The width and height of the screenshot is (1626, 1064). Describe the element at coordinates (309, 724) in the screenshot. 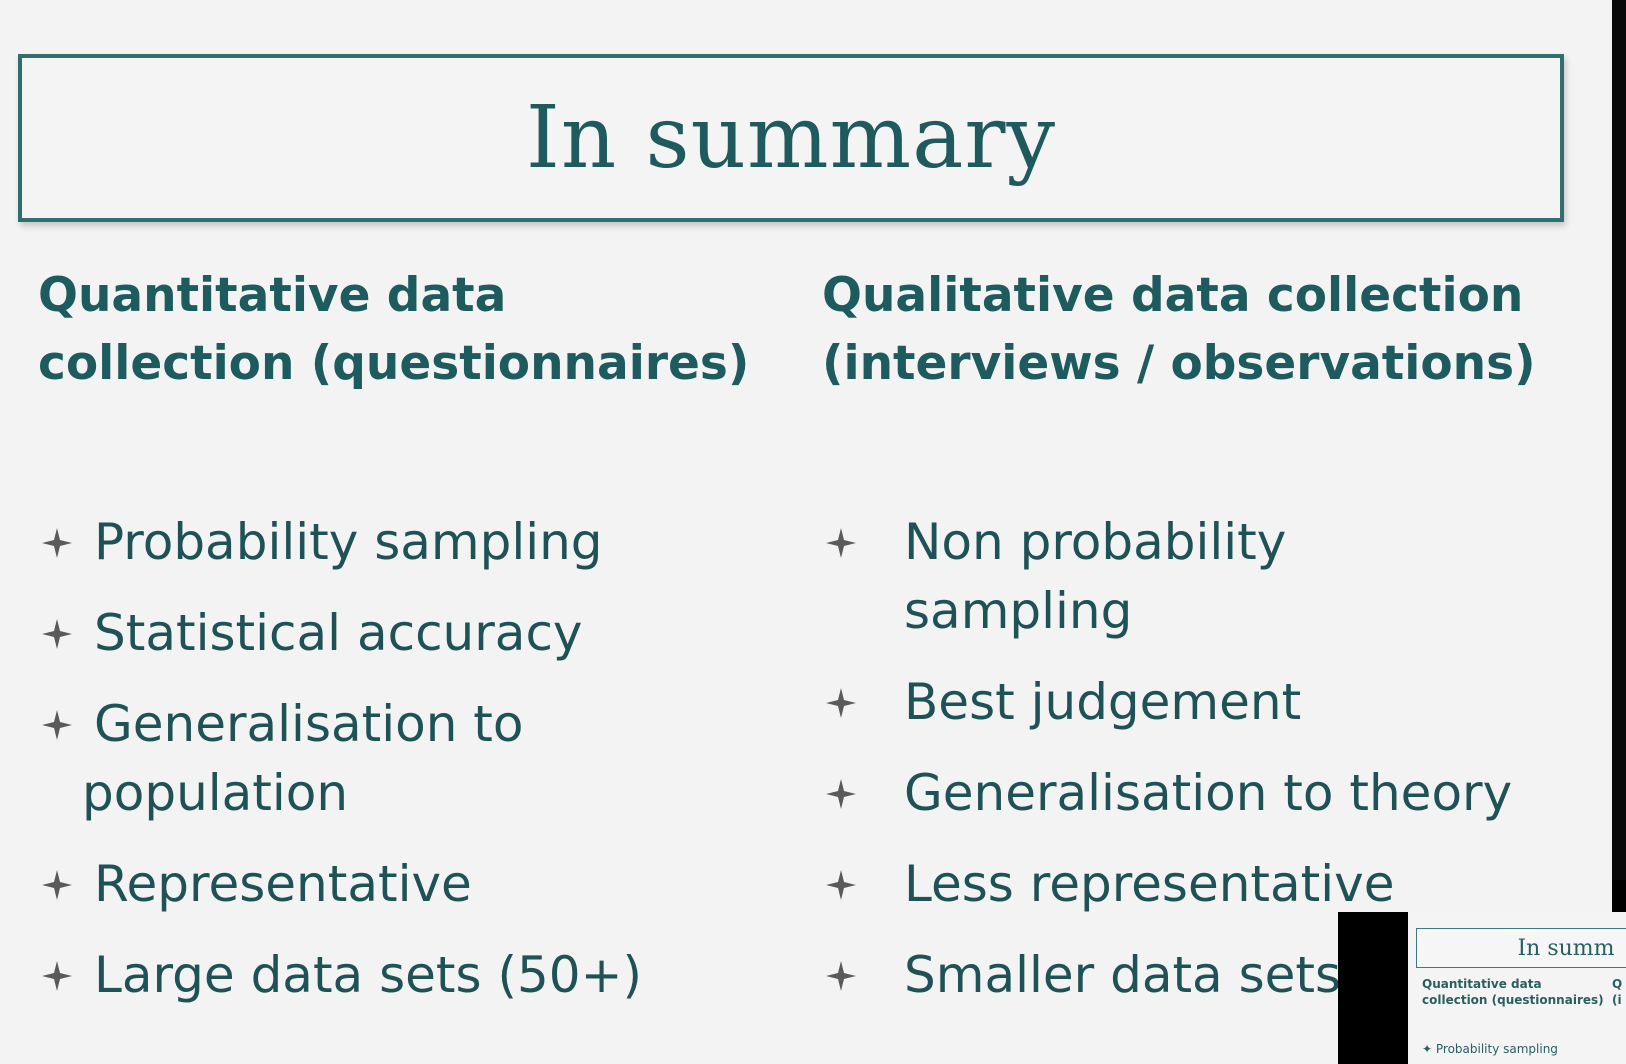

I see `bullet-text: Generalisation to` at that location.